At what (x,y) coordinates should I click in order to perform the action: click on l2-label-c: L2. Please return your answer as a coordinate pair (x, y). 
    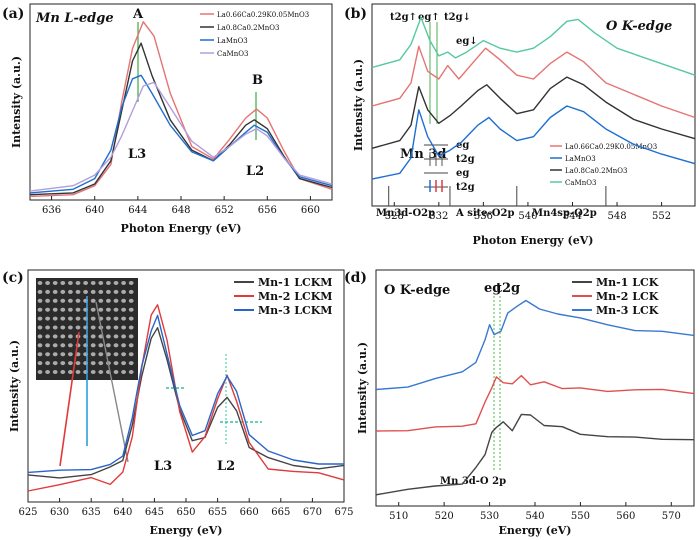
    Looking at the image, I should click on (226, 466).